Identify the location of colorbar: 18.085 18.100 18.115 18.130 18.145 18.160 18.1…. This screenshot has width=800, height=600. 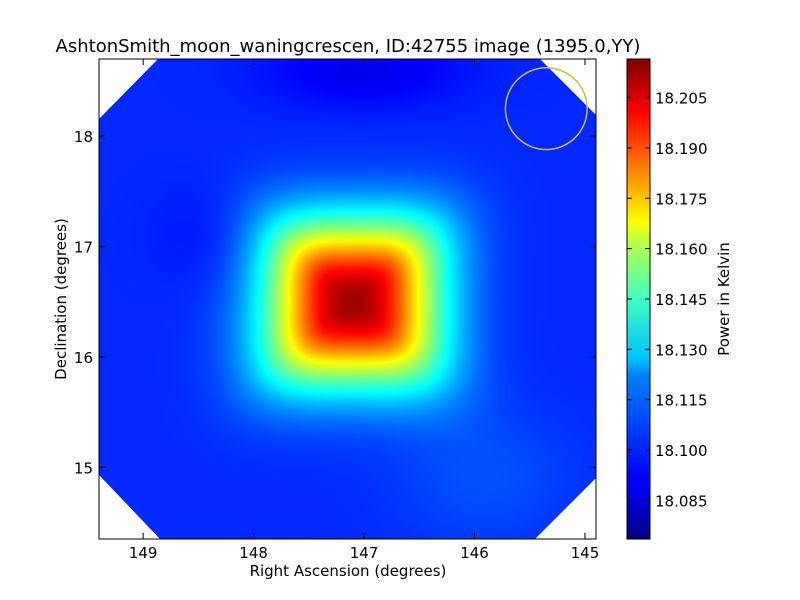
(679, 299).